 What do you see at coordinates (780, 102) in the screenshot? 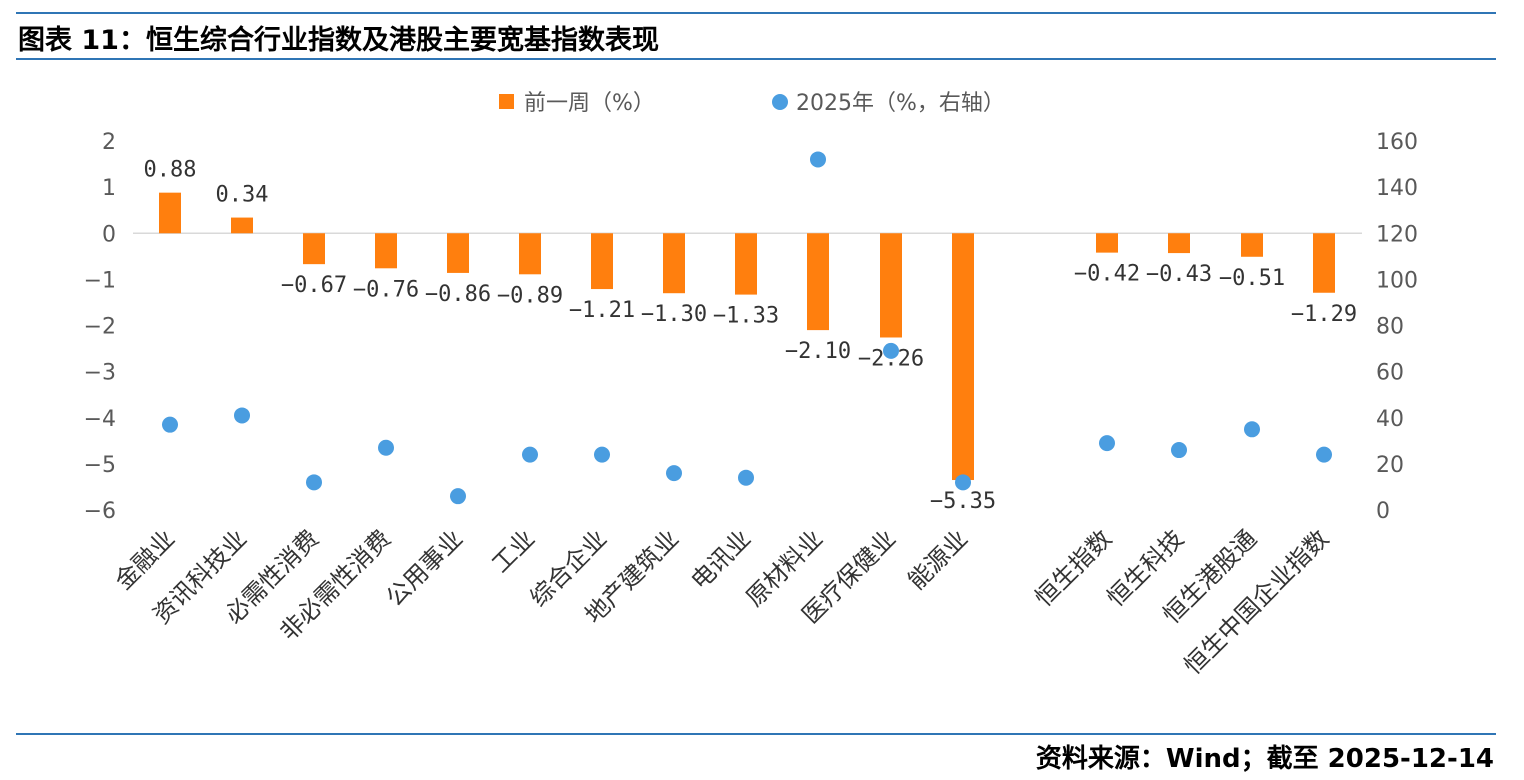
I see `legend-dot-swatch` at bounding box center [780, 102].